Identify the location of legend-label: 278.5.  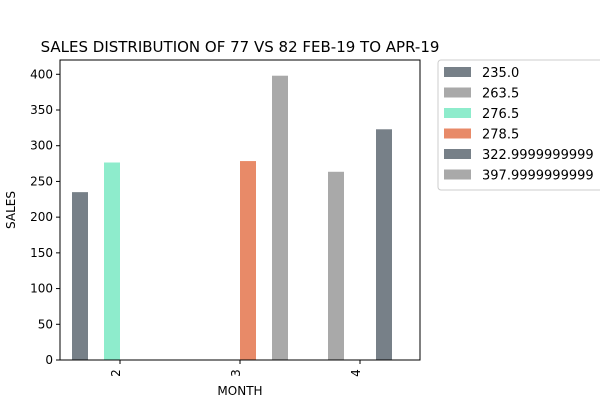
(500, 135).